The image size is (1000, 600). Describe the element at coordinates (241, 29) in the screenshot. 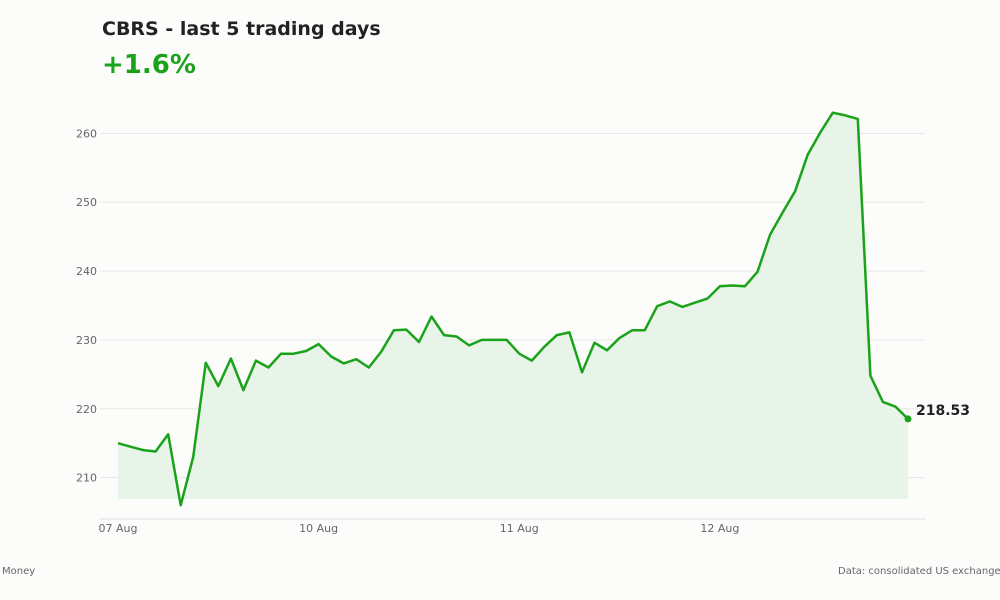

I see `chart-title: CBRS - last 5 trading days` at that location.